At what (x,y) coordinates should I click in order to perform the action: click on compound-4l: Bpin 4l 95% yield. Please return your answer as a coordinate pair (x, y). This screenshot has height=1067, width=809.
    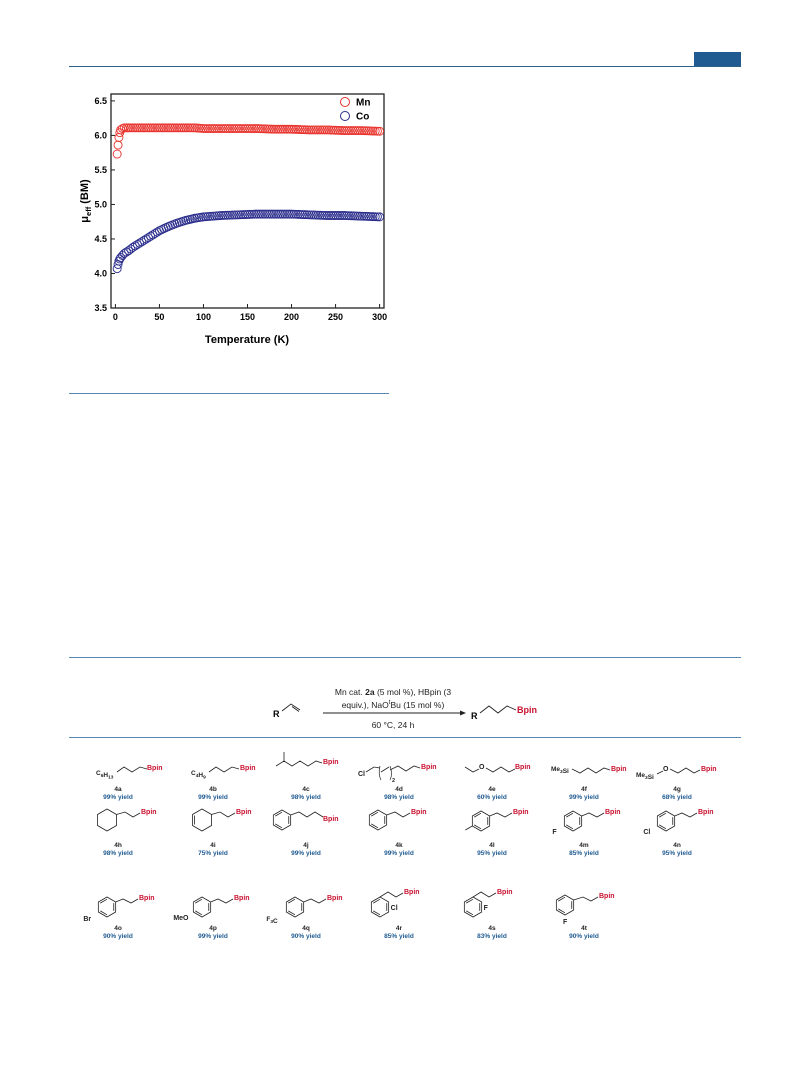
    Looking at the image, I should click on (492, 831).